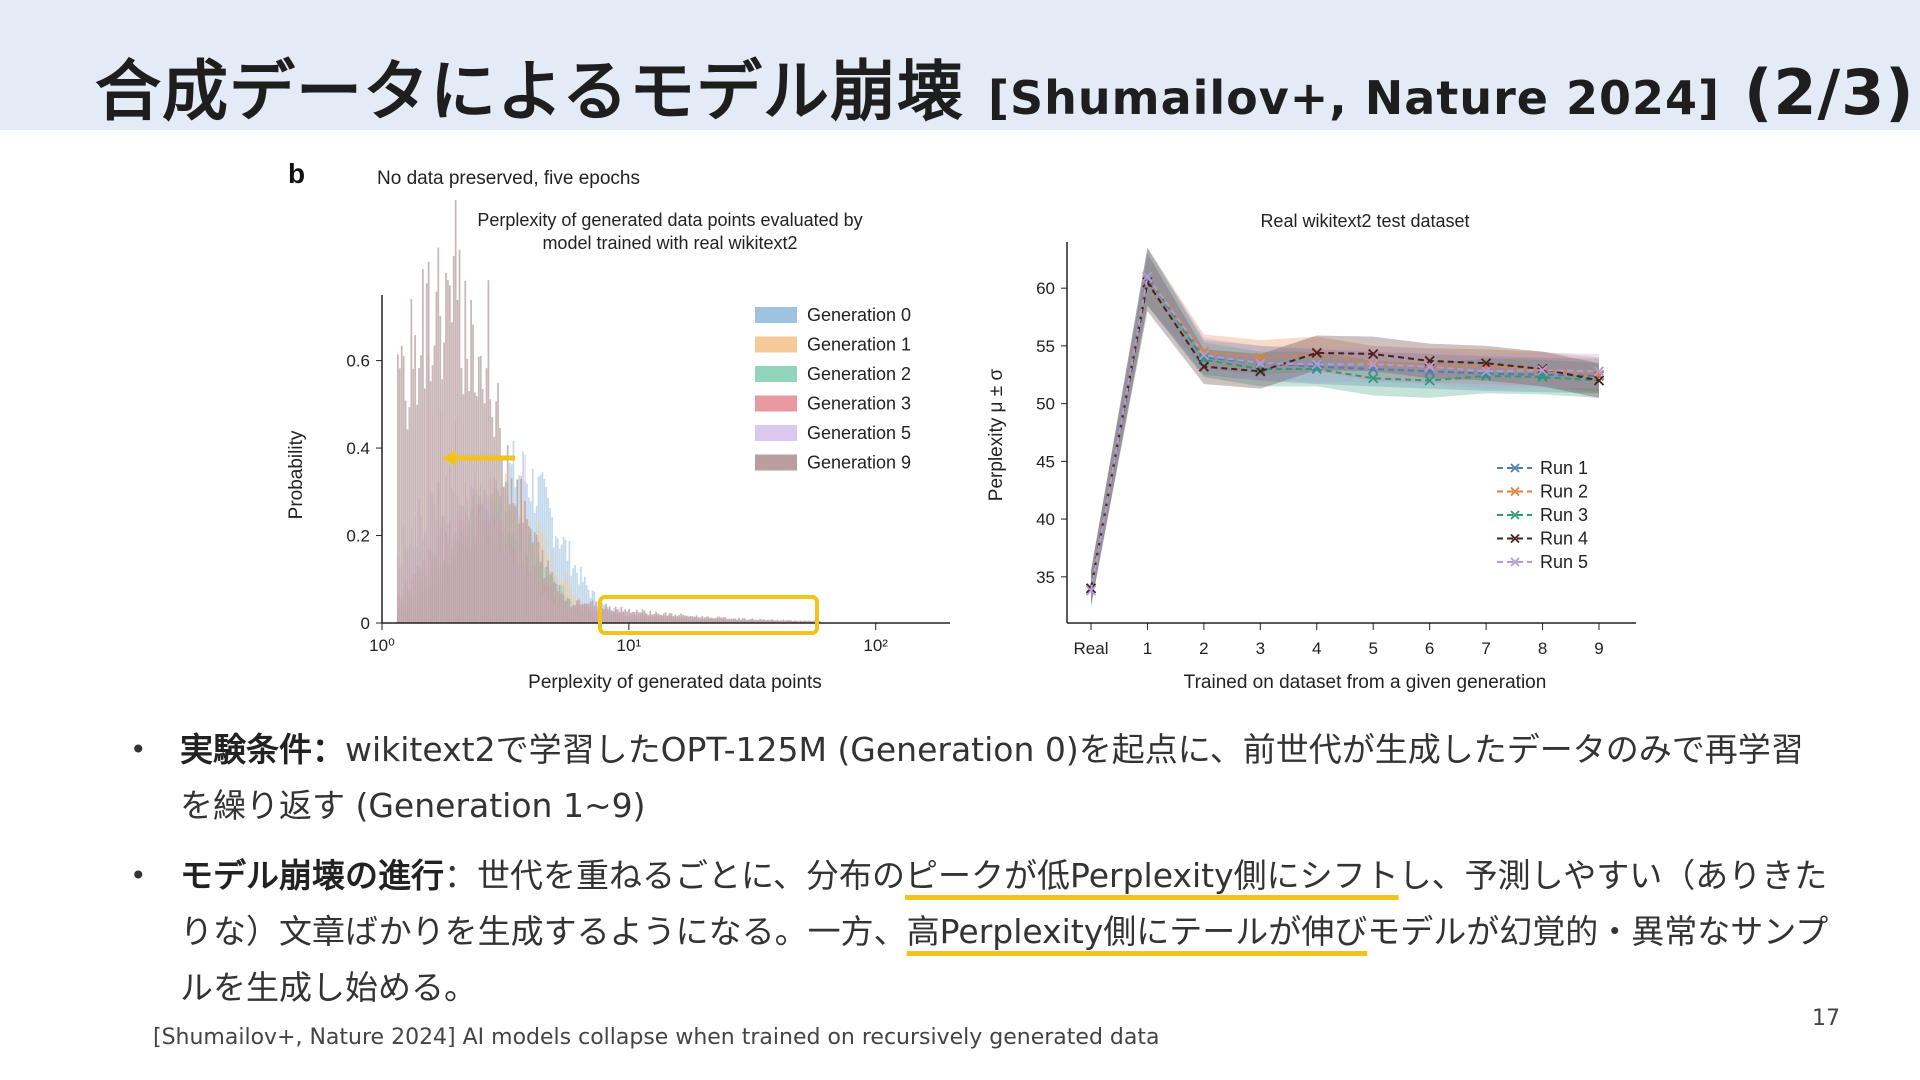  I want to click on line-path, so click(1345, 431).